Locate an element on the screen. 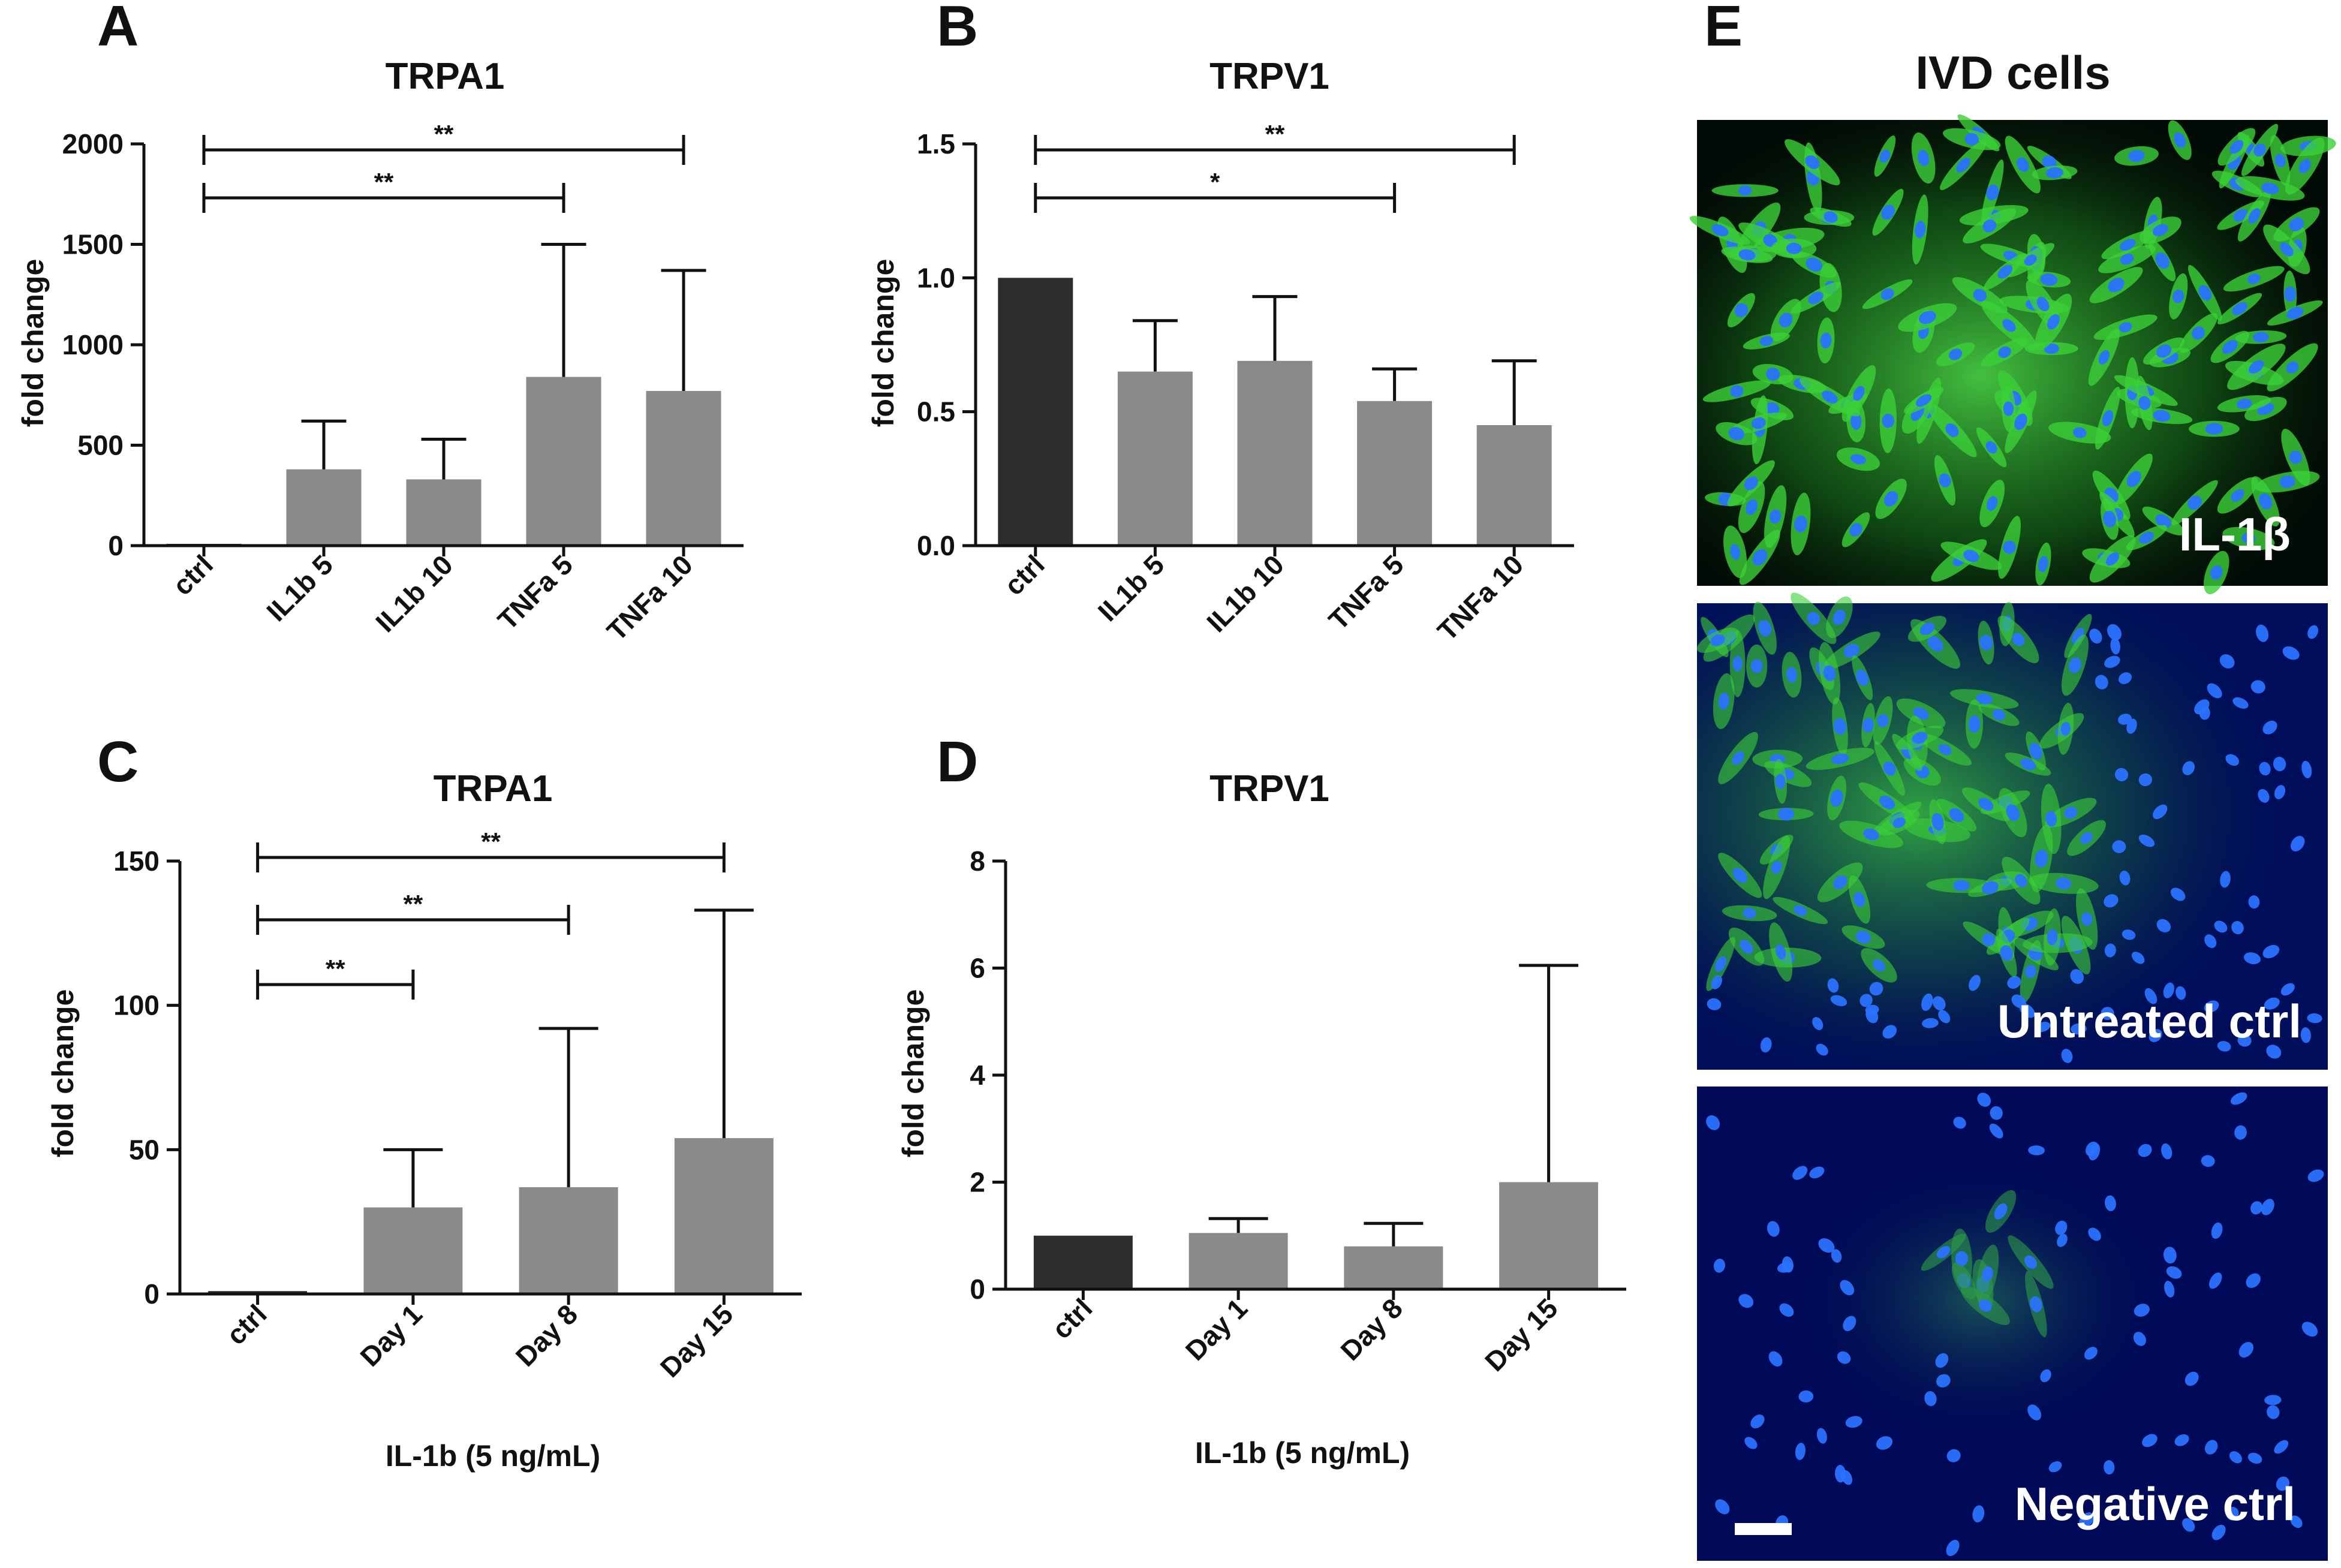 The image size is (2341, 1568). x-category-label: TNFa 10 is located at coordinates (1480, 597).